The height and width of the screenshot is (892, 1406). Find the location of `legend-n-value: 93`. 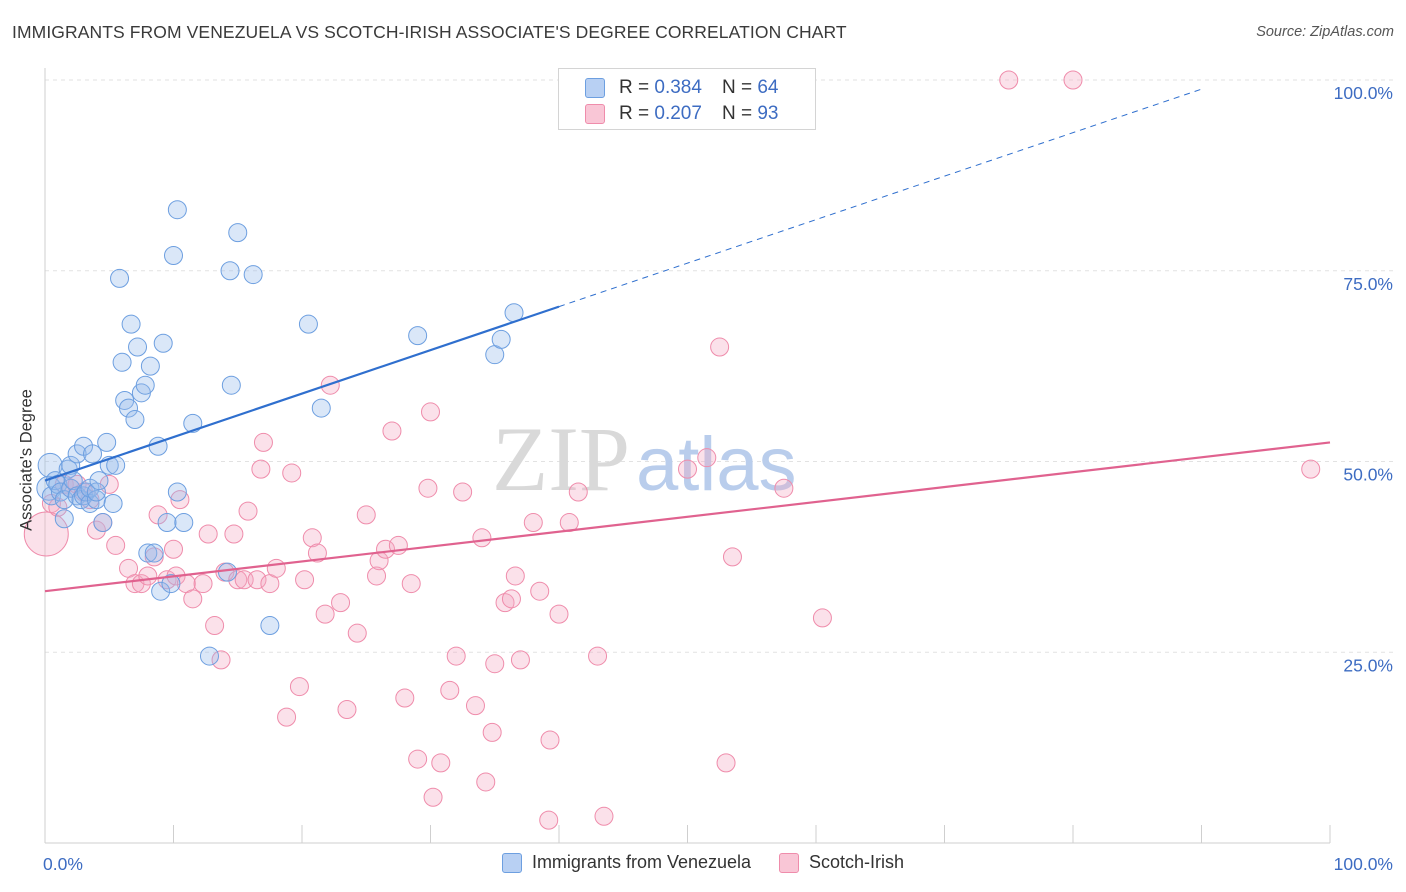

legend-n-value: 93 is located at coordinates (768, 113).